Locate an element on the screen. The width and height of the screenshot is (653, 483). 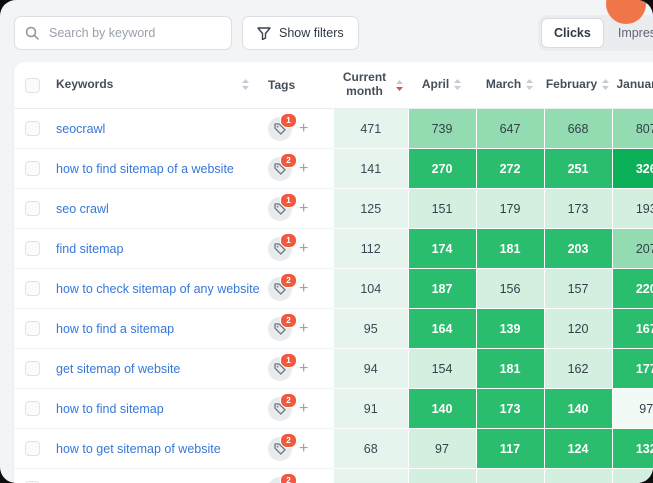
heat-cell: 156 is located at coordinates (509, 288).